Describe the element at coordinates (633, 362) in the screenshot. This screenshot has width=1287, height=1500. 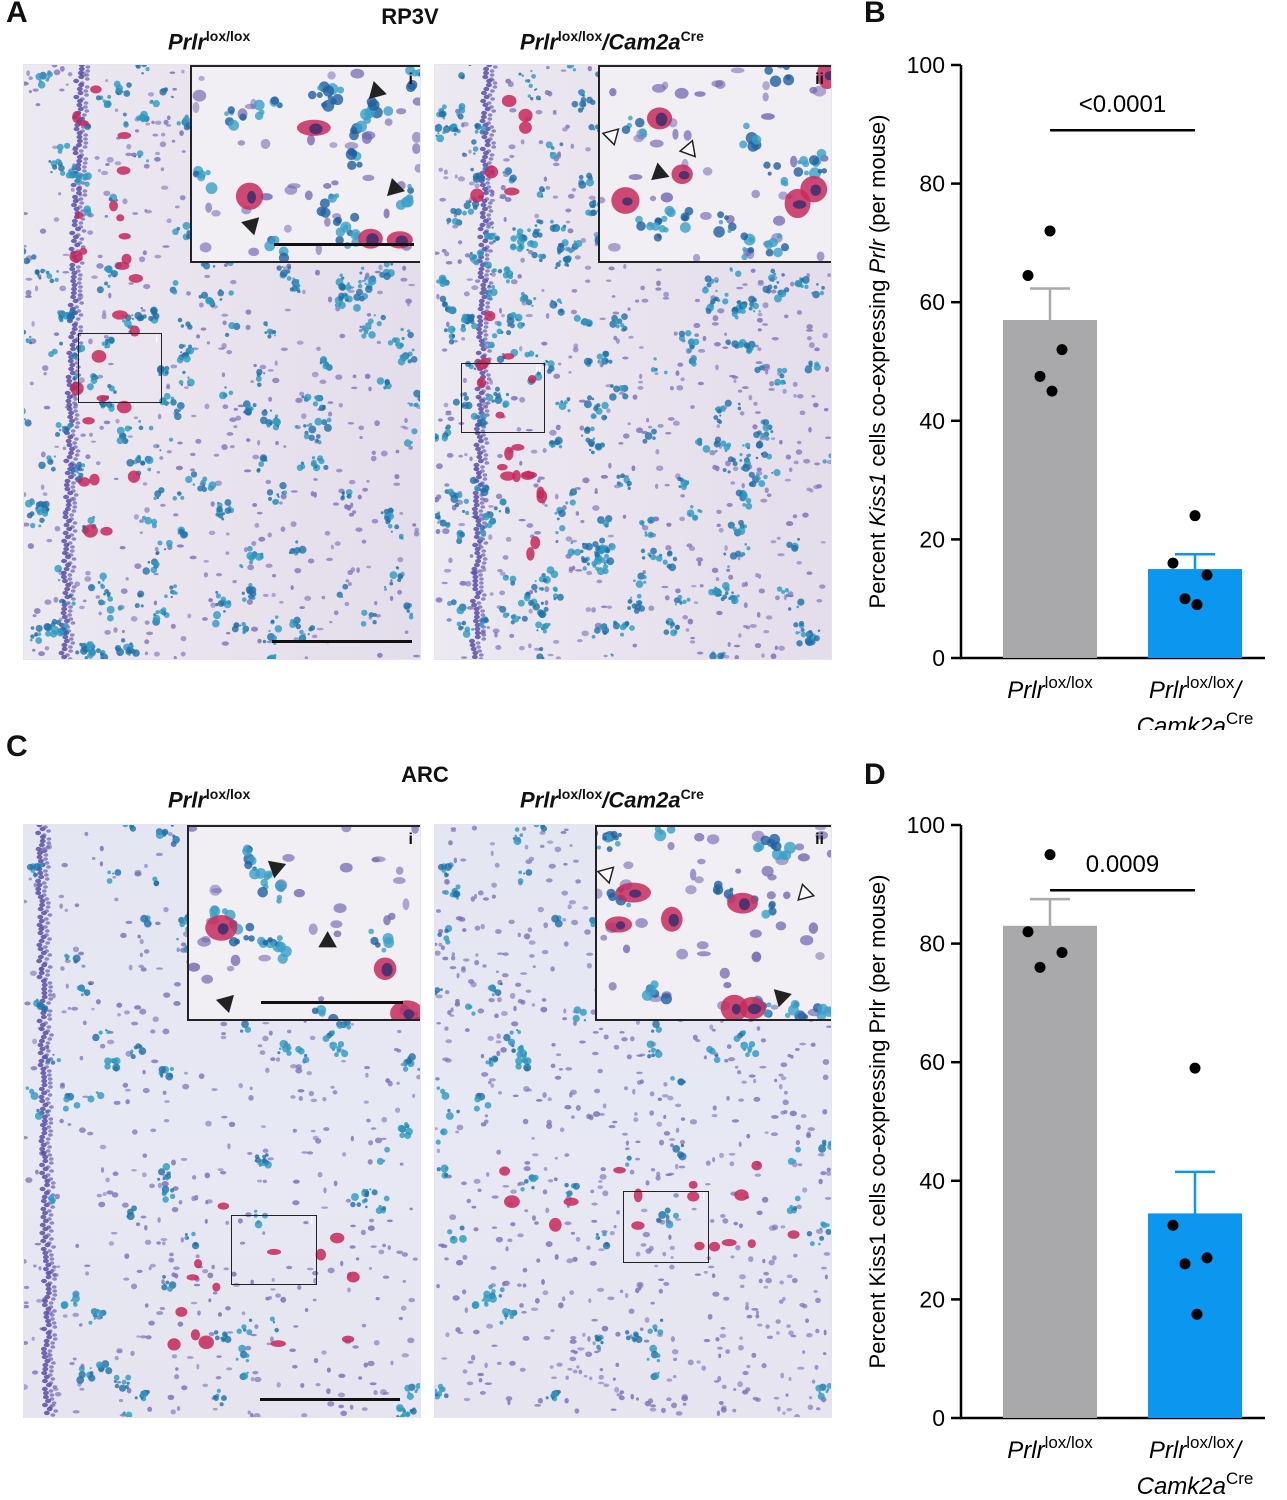
I see `micrograph-rp3v-cko: ii ii` at that location.